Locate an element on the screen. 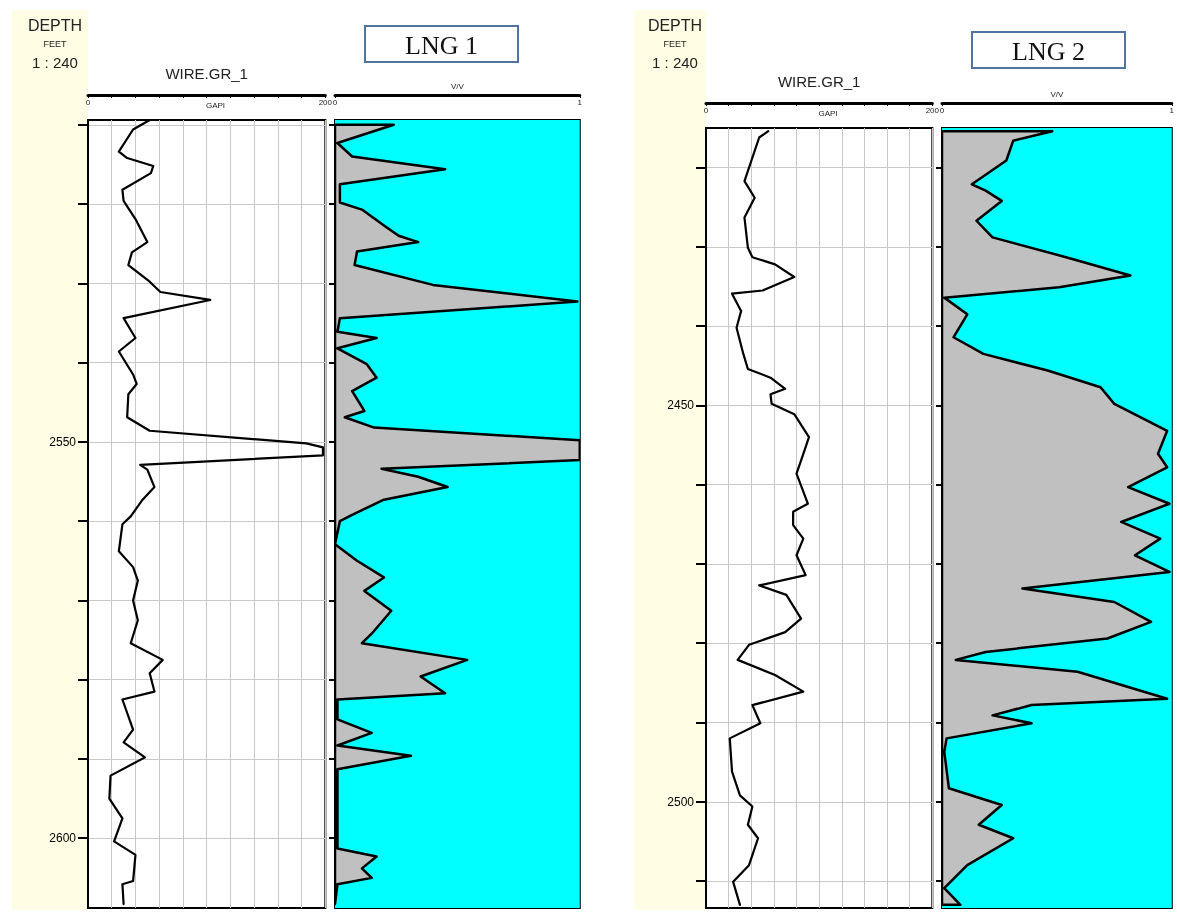 The width and height of the screenshot is (1177, 913). y-tick-label: 2450 is located at coordinates (681, 405).